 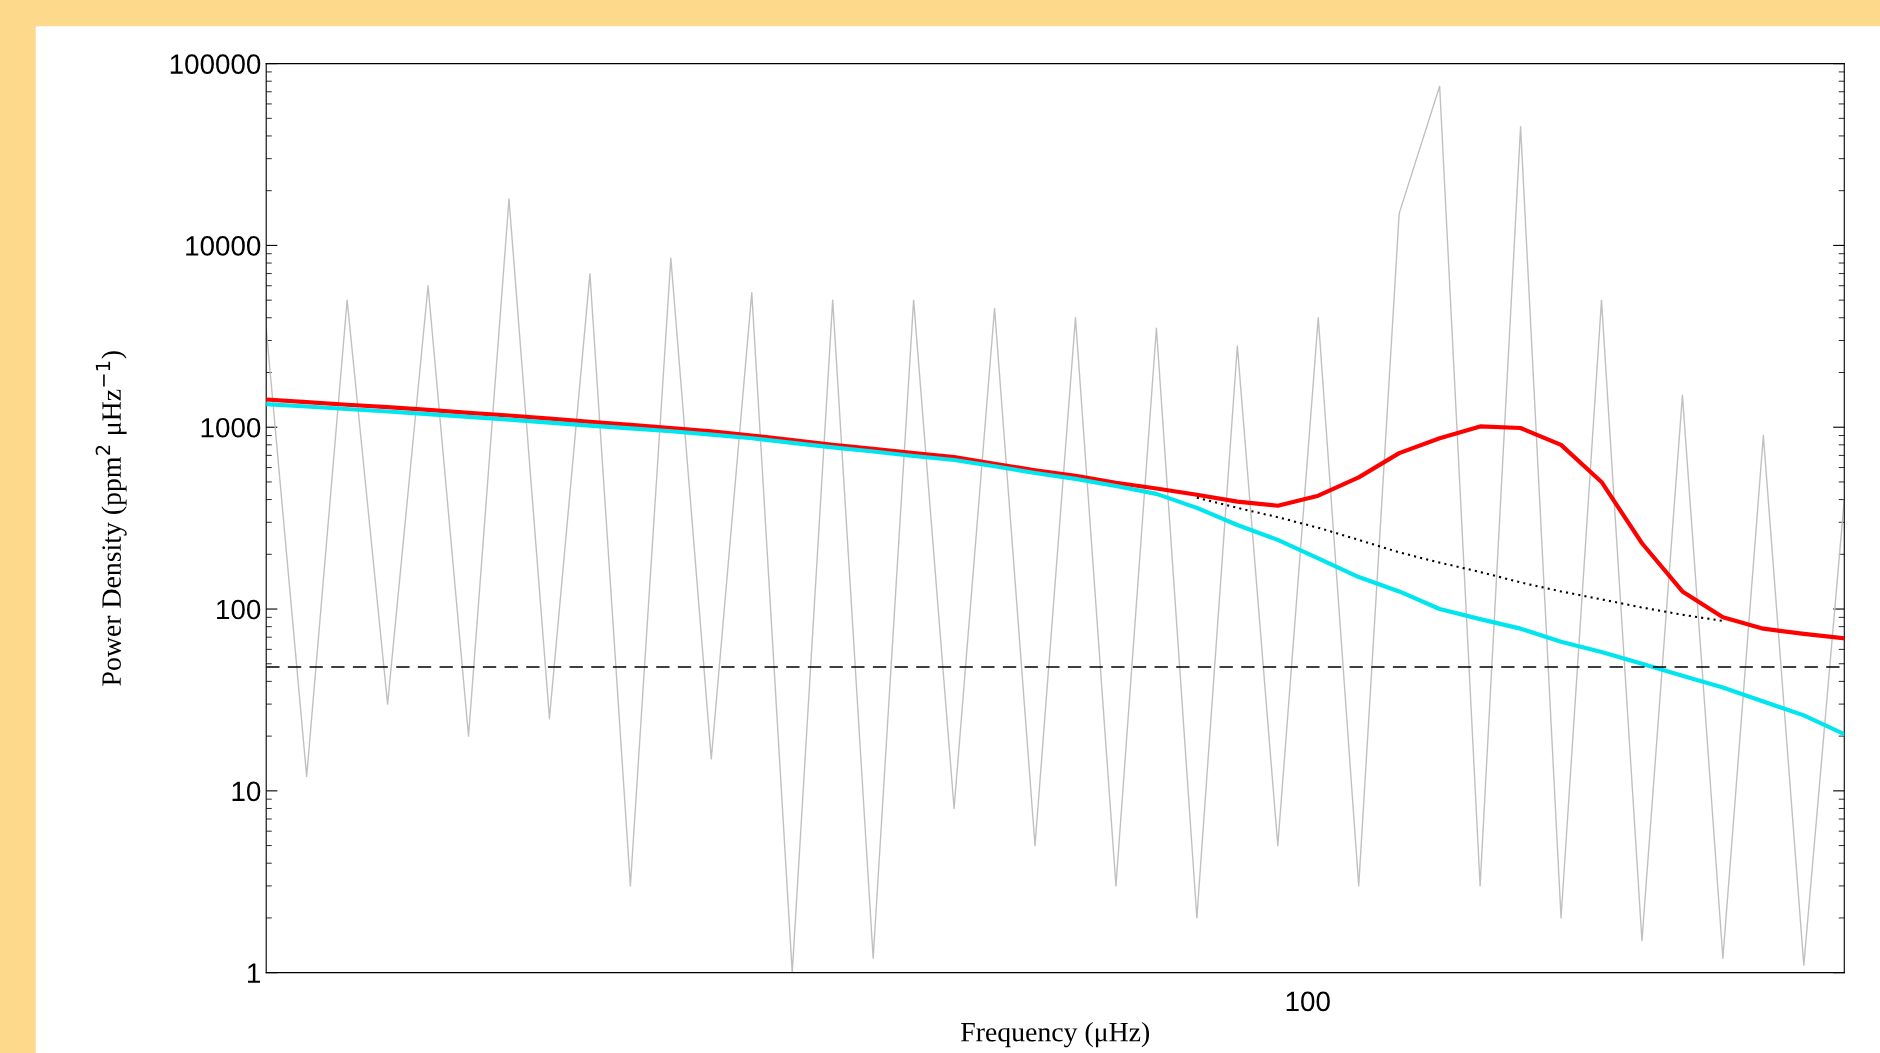 What do you see at coordinates (1055, 1034) in the screenshot?
I see `x-axis-title: Frequency (μHz)` at bounding box center [1055, 1034].